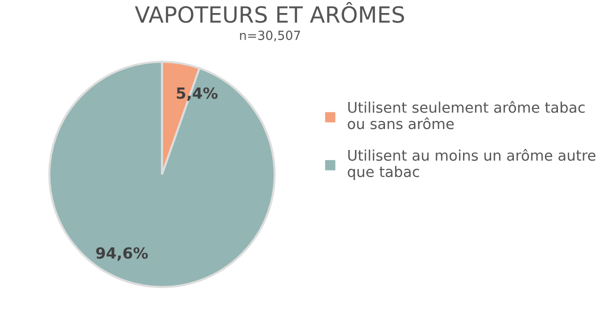  Describe the element at coordinates (122, 254) in the screenshot. I see `data-label: 94,6%` at that location.